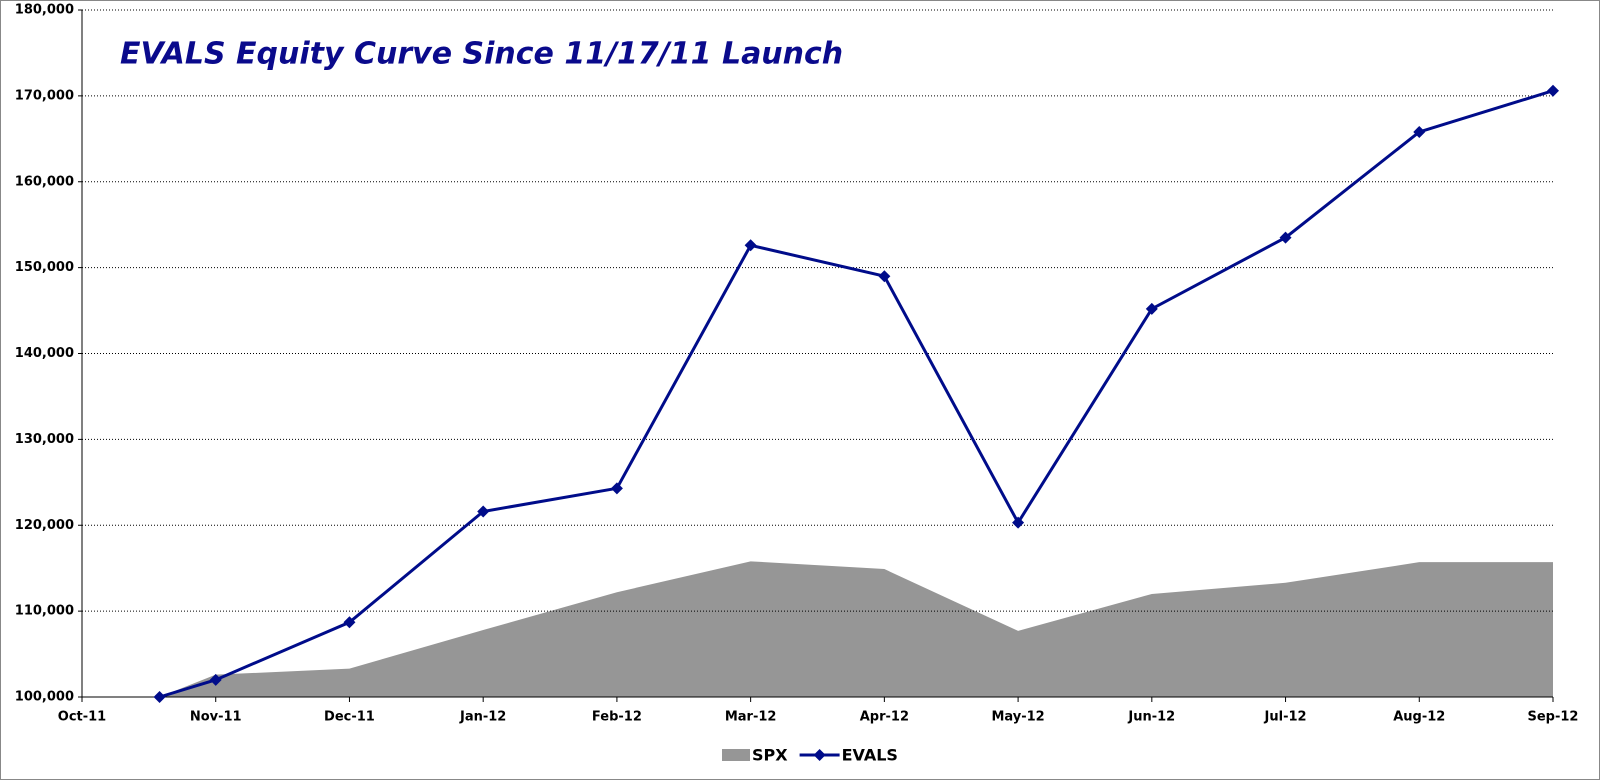 The width and height of the screenshot is (1601, 781). I want to click on x-tick-label: Jan-12, so click(482, 717).